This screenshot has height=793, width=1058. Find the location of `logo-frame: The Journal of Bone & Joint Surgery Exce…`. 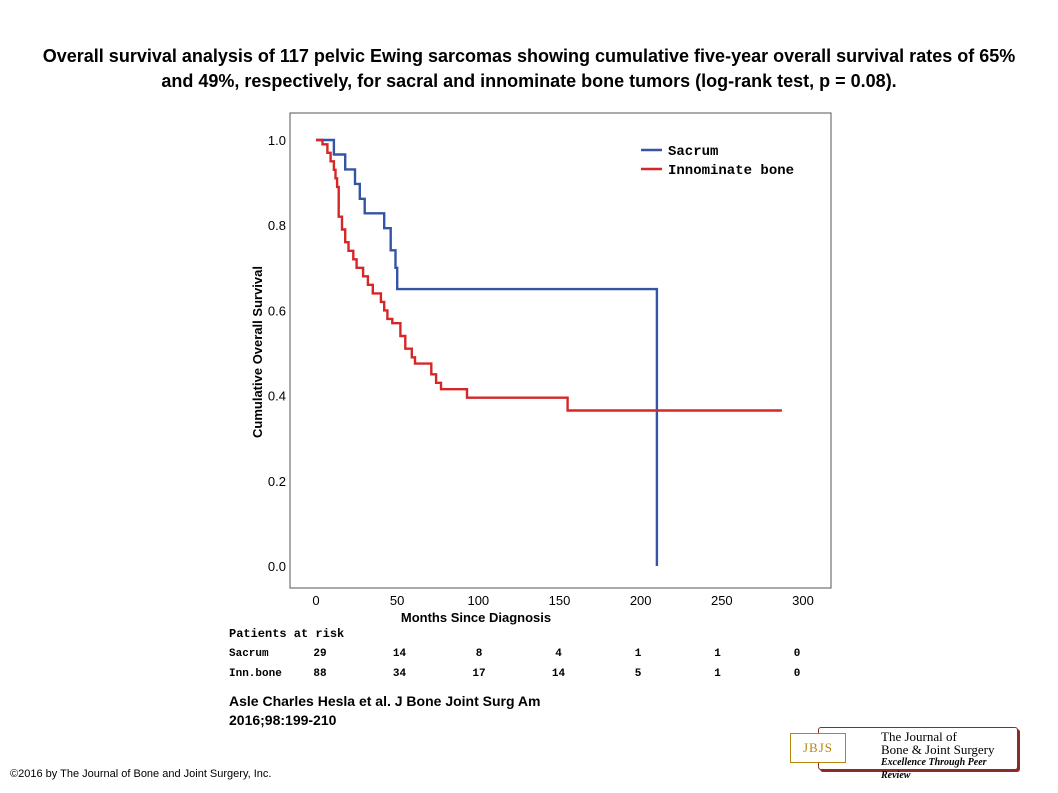

logo-frame: The Journal of Bone & Joint Surgery Exce… is located at coordinates (918, 754).